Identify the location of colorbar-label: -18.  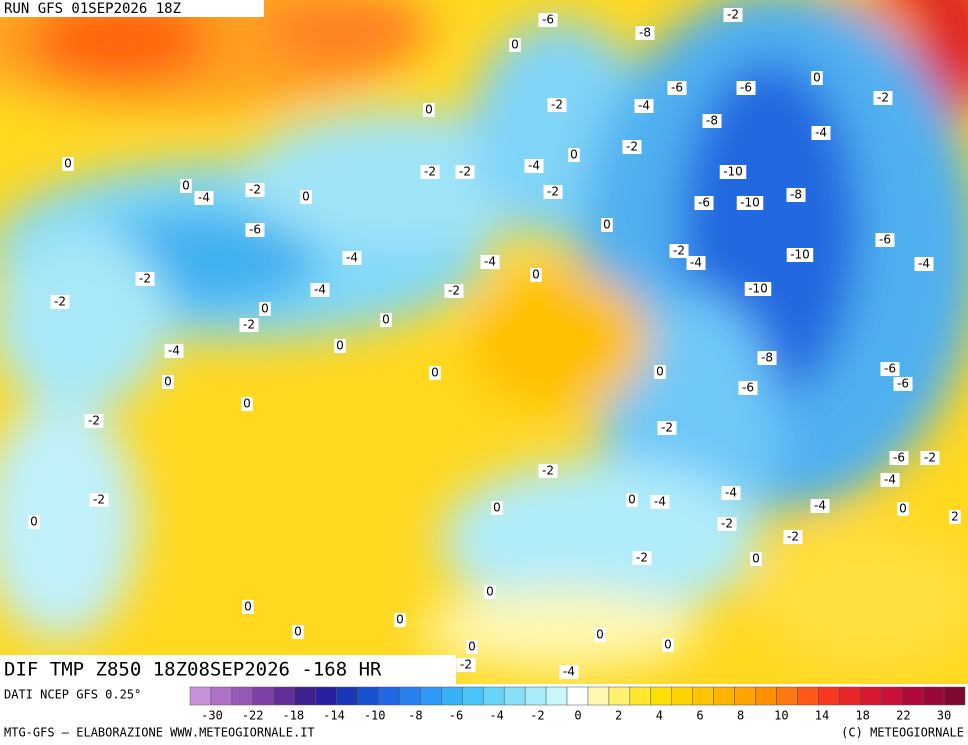
(293, 716).